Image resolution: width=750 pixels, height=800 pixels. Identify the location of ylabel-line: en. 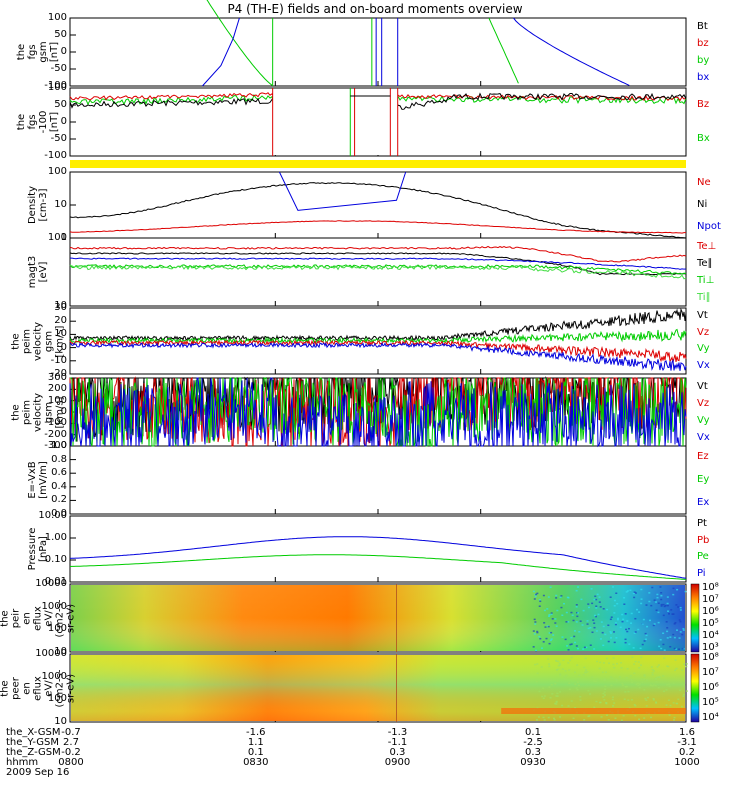
(27, 618).